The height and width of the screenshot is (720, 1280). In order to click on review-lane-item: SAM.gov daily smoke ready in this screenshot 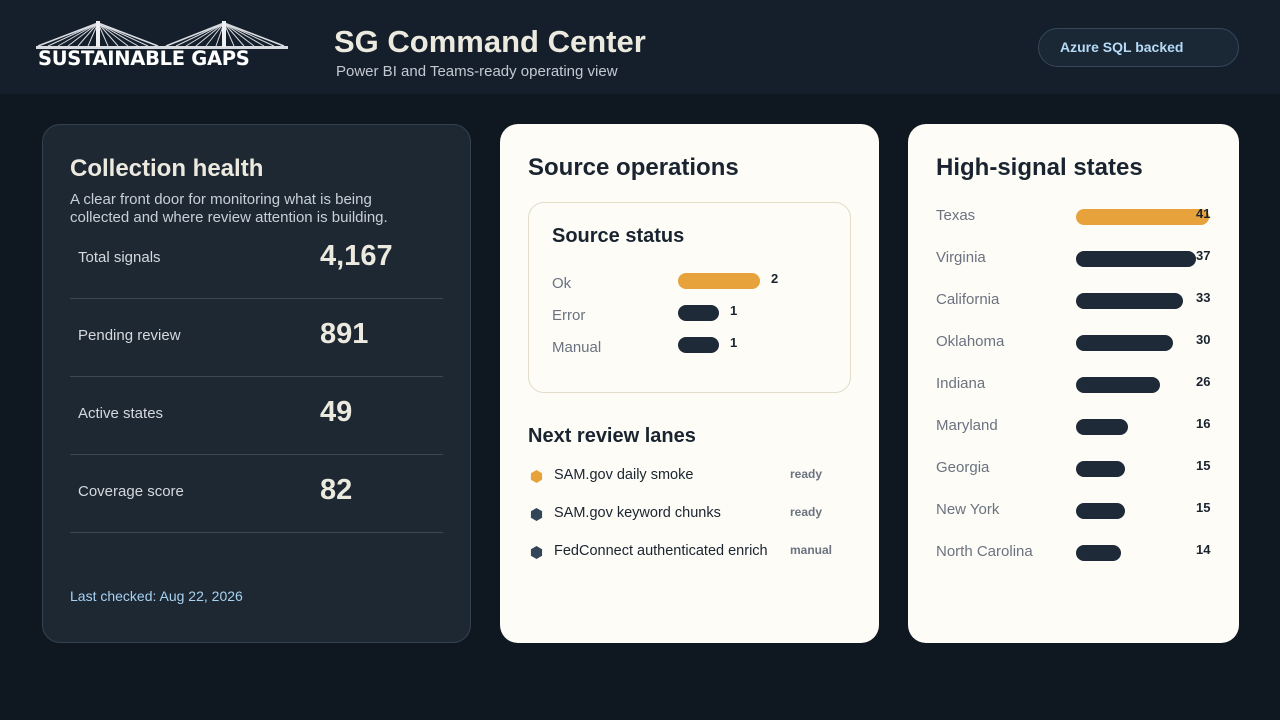, I will do `click(693, 476)`.